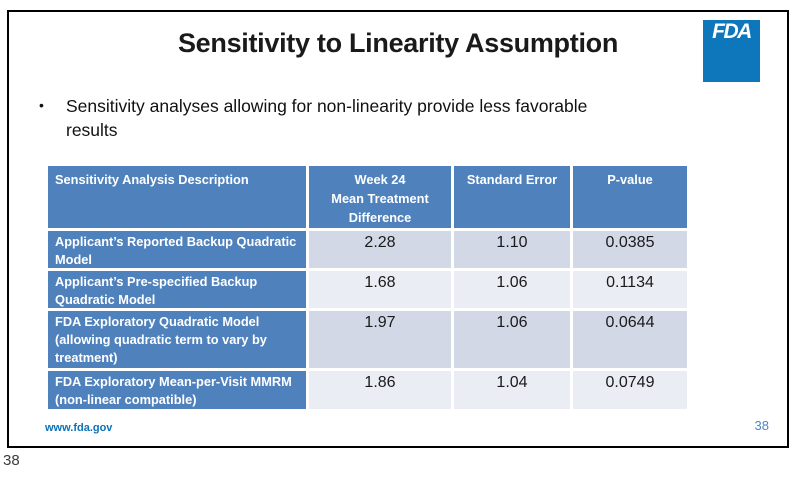 The image size is (804, 479). I want to click on table-cell-mean-treatment-difference: 1.86, so click(380, 390).